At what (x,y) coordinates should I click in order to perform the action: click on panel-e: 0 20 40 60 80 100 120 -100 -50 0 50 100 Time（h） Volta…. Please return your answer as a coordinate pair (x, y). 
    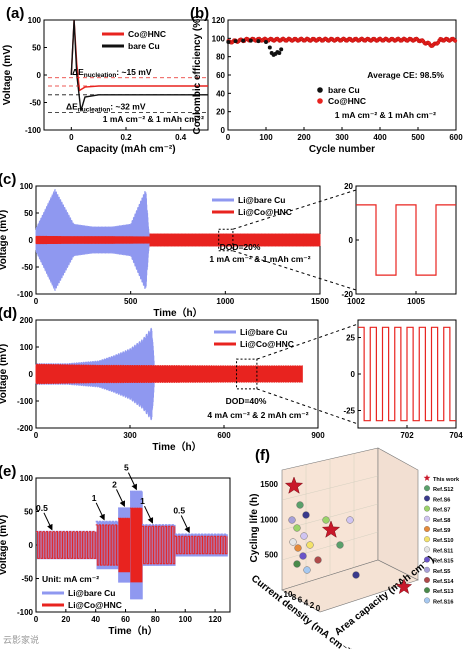
    Looking at the image, I should click on (115, 550).